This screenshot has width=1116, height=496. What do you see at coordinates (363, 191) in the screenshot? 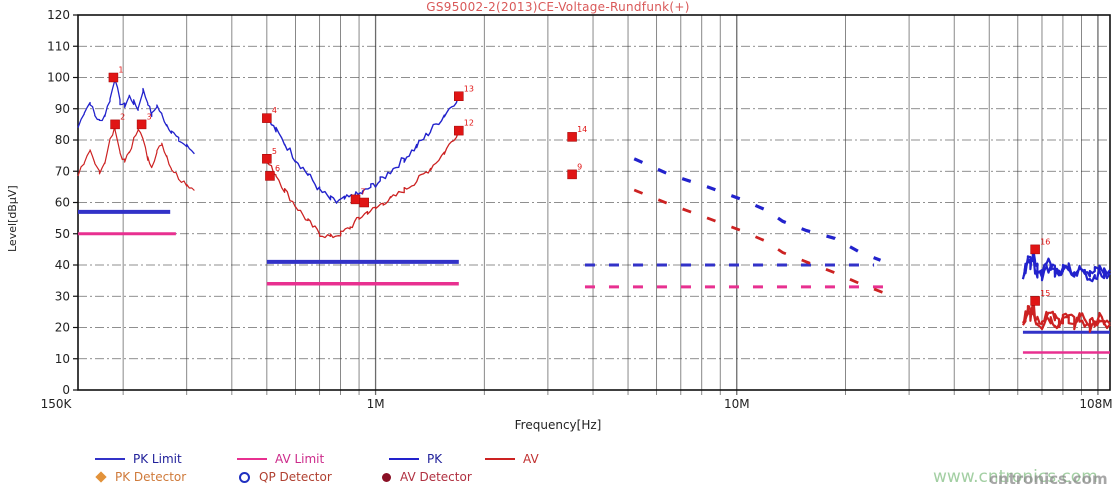
I see `marker-label: 7` at bounding box center [363, 191].